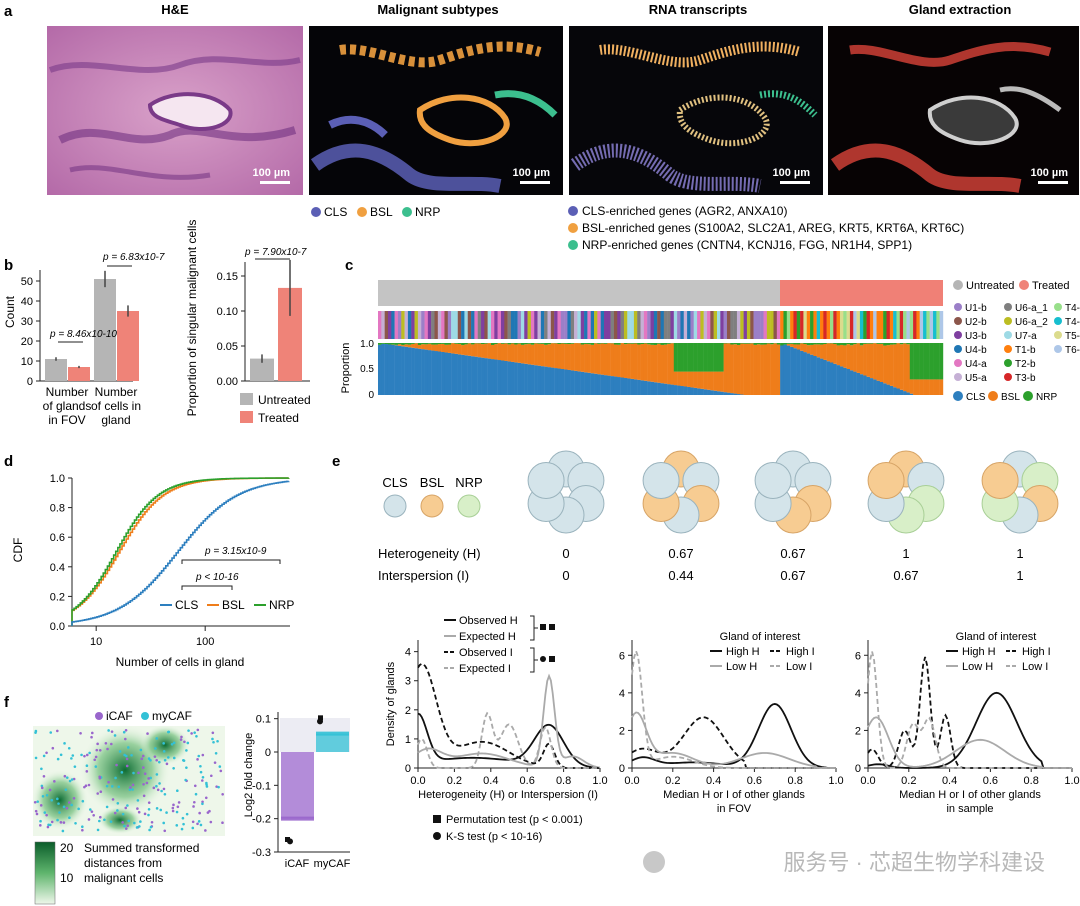  Describe the element at coordinates (332, 742) in the screenshot. I see `f-bar-mycaf` at that location.